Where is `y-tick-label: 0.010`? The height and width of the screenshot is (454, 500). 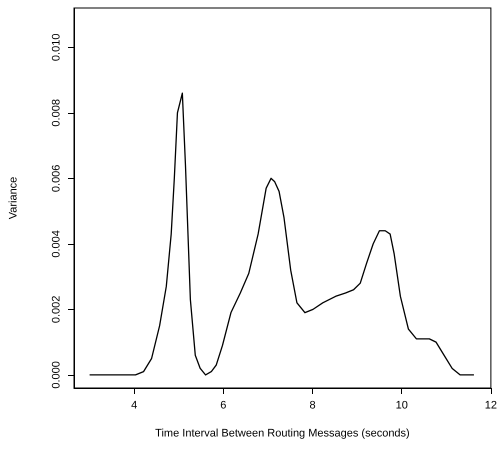
y-tick-label: 0.010 is located at coordinates (56, 48).